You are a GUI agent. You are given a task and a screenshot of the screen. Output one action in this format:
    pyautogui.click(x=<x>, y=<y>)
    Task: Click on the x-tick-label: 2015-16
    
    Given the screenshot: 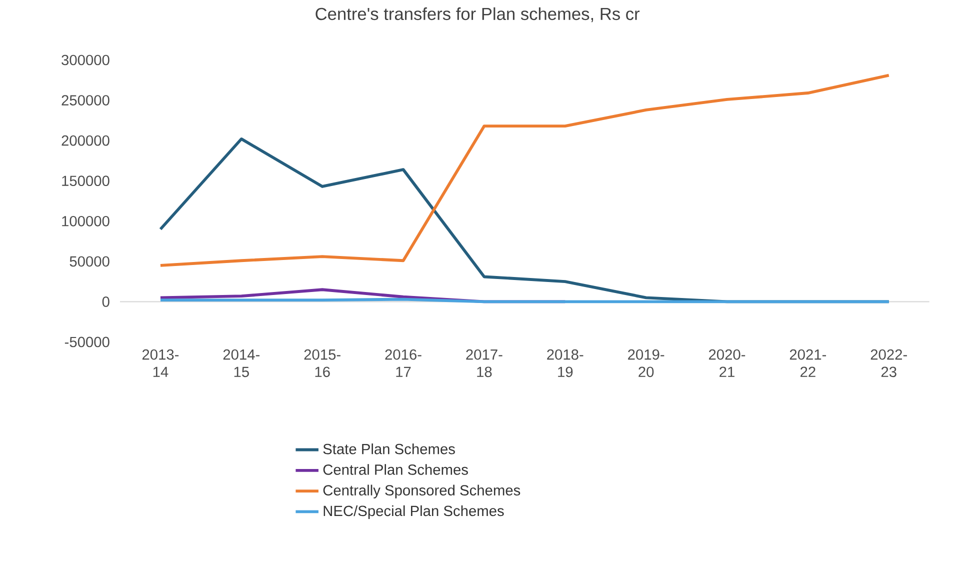 What is the action you would take?
    pyautogui.click(x=322, y=363)
    